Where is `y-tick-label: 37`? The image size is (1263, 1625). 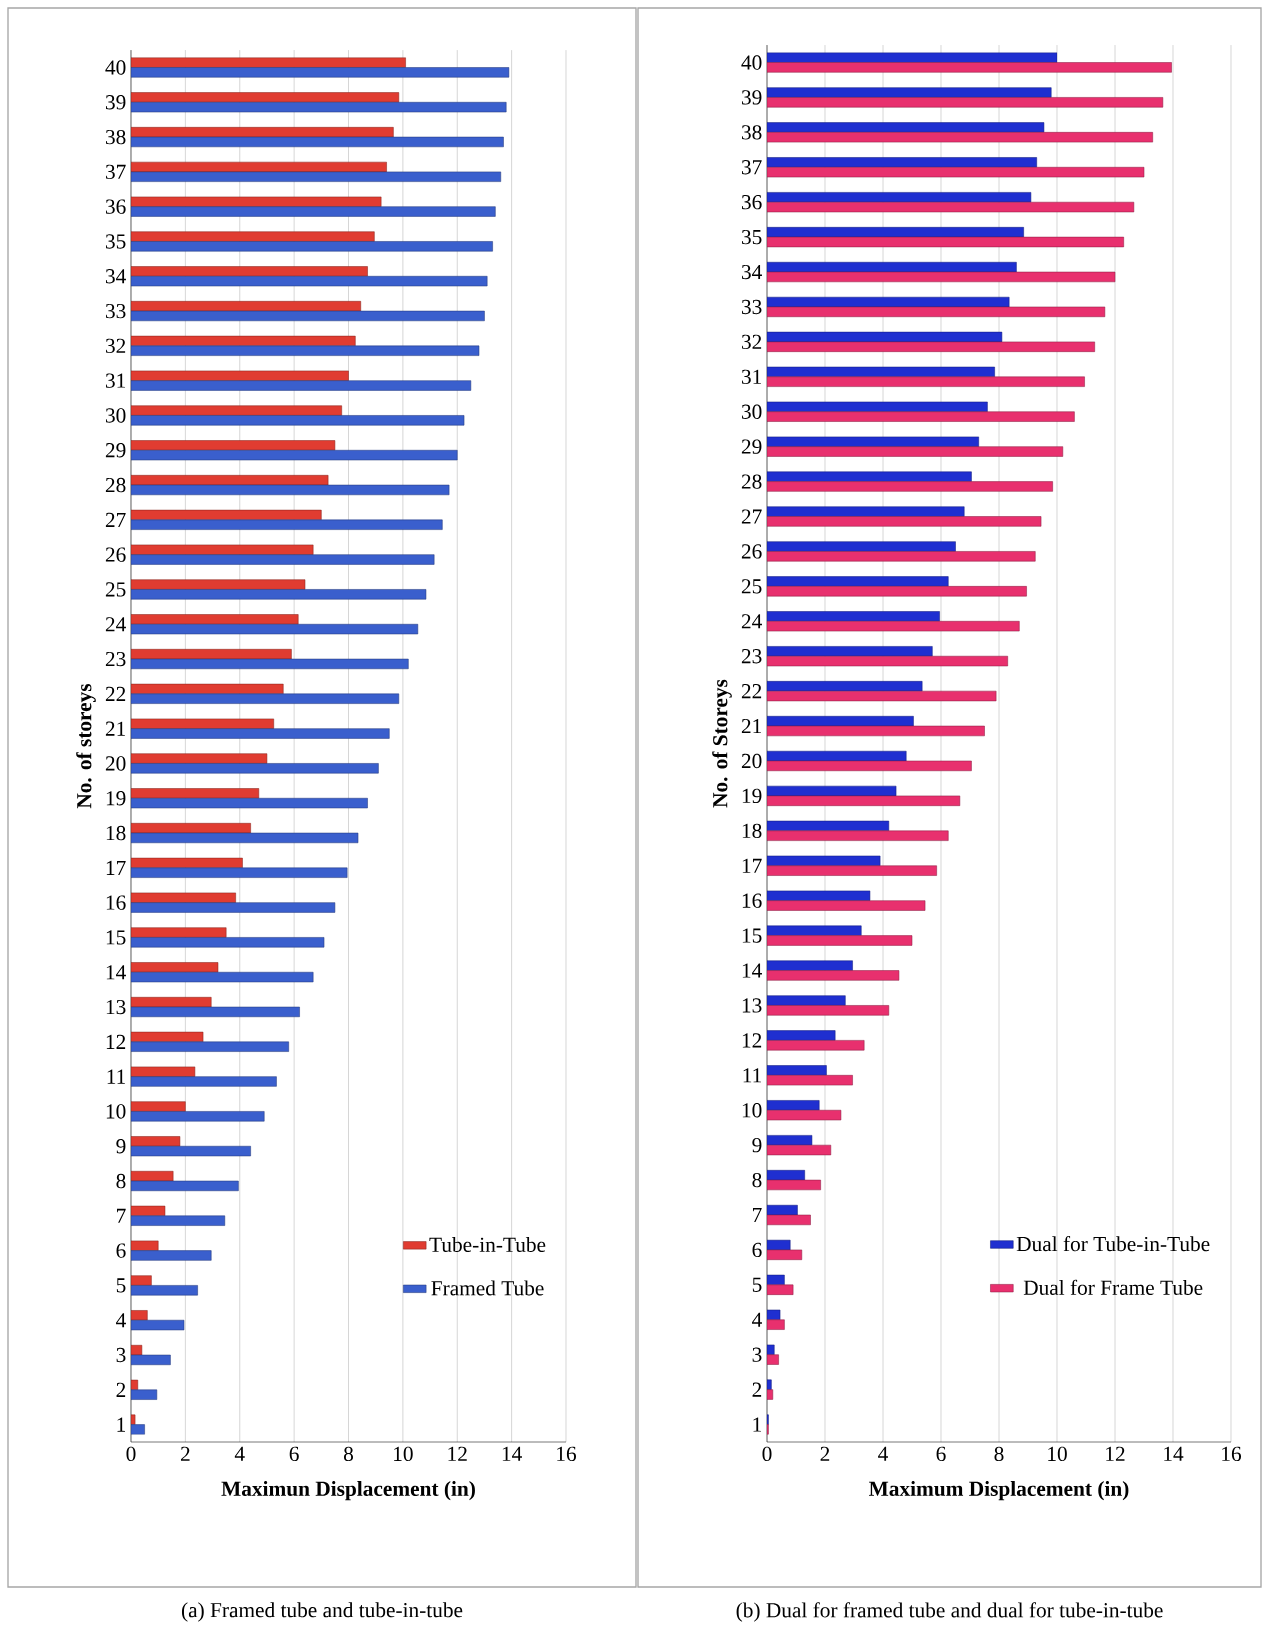
y-tick-label: 37 is located at coordinates (115, 172).